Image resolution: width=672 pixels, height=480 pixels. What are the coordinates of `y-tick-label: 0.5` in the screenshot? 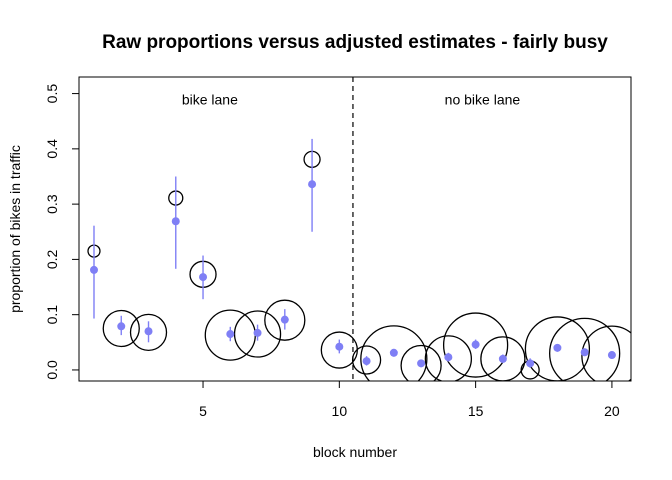 It's located at (52, 94).